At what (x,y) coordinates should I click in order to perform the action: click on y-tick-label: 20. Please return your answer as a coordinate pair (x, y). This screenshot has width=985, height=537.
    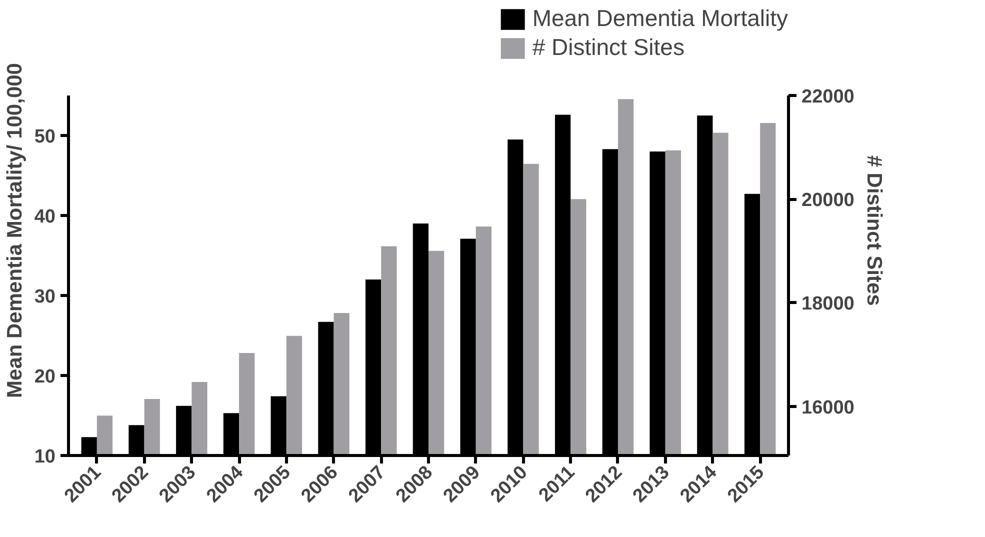
    Looking at the image, I should click on (45, 377).